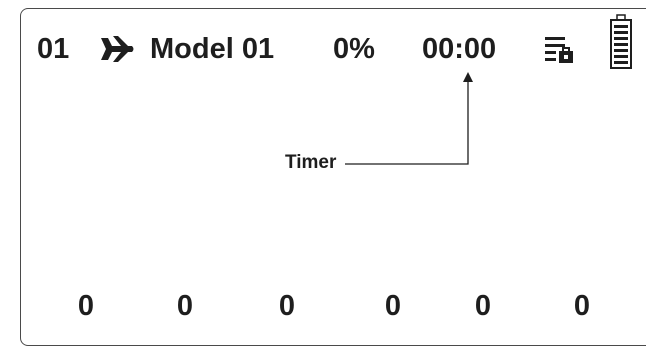  I want to click on airplane-icon, so click(117, 49).